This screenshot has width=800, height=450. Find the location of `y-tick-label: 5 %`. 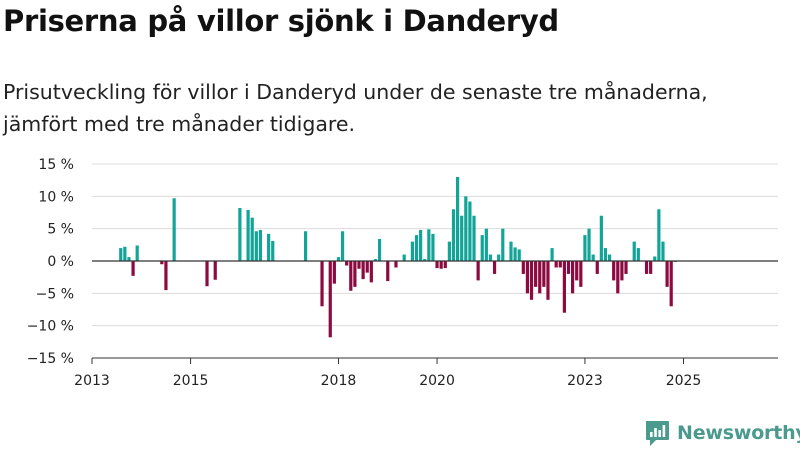

y-tick-label: 5 % is located at coordinates (60, 230).